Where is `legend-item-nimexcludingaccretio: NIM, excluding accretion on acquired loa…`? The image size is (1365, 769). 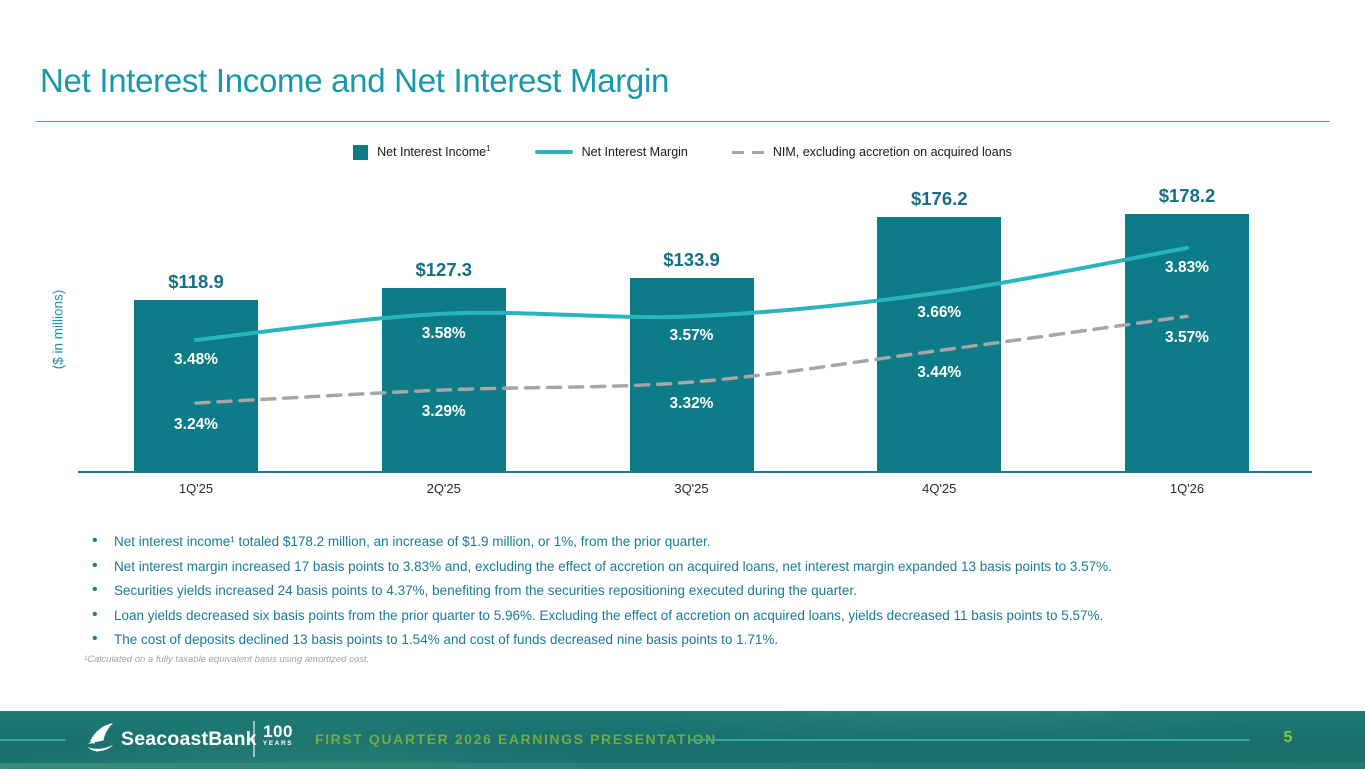 legend-item-nimexcludingaccretio: NIM, excluding accretion on acquired loa… is located at coordinates (871, 152).